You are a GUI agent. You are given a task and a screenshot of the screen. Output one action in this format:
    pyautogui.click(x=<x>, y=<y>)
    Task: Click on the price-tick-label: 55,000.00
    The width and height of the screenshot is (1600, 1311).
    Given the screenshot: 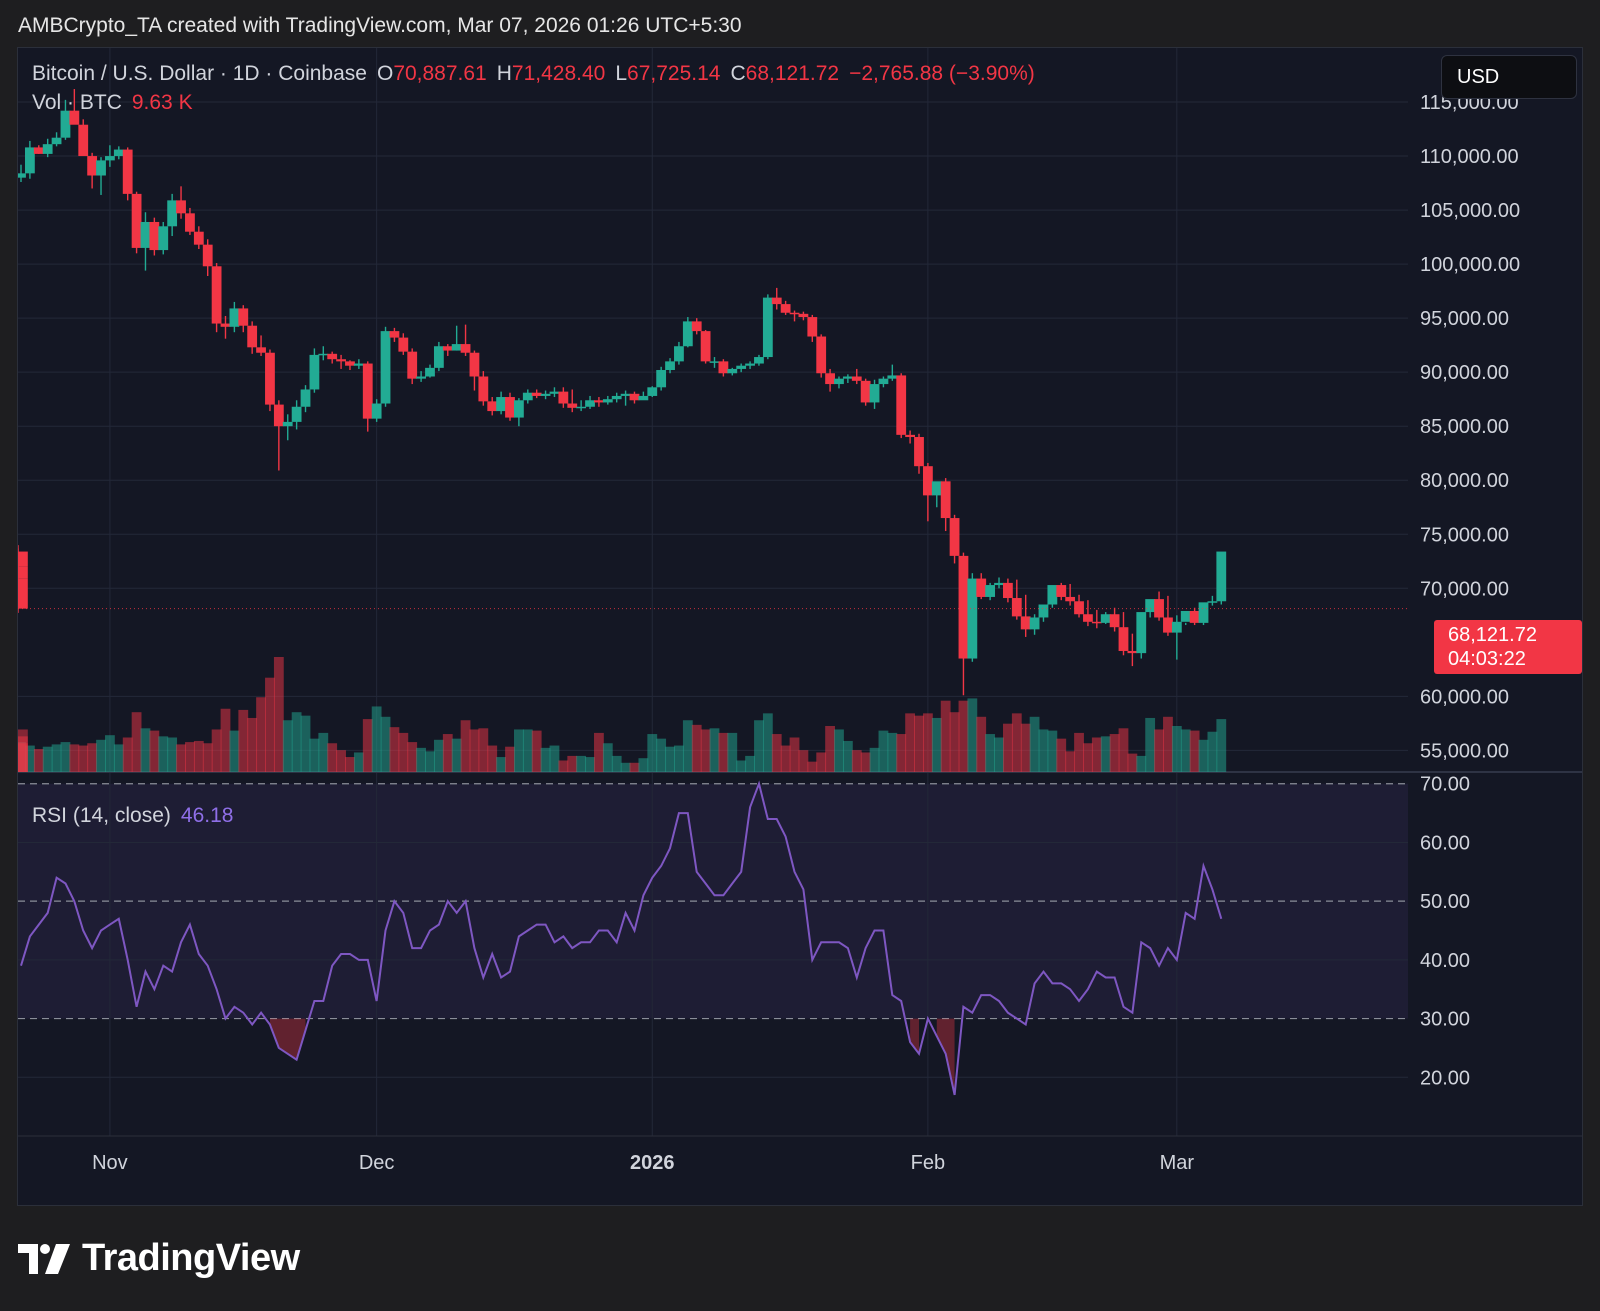 What is the action you would take?
    pyautogui.click(x=1464, y=751)
    